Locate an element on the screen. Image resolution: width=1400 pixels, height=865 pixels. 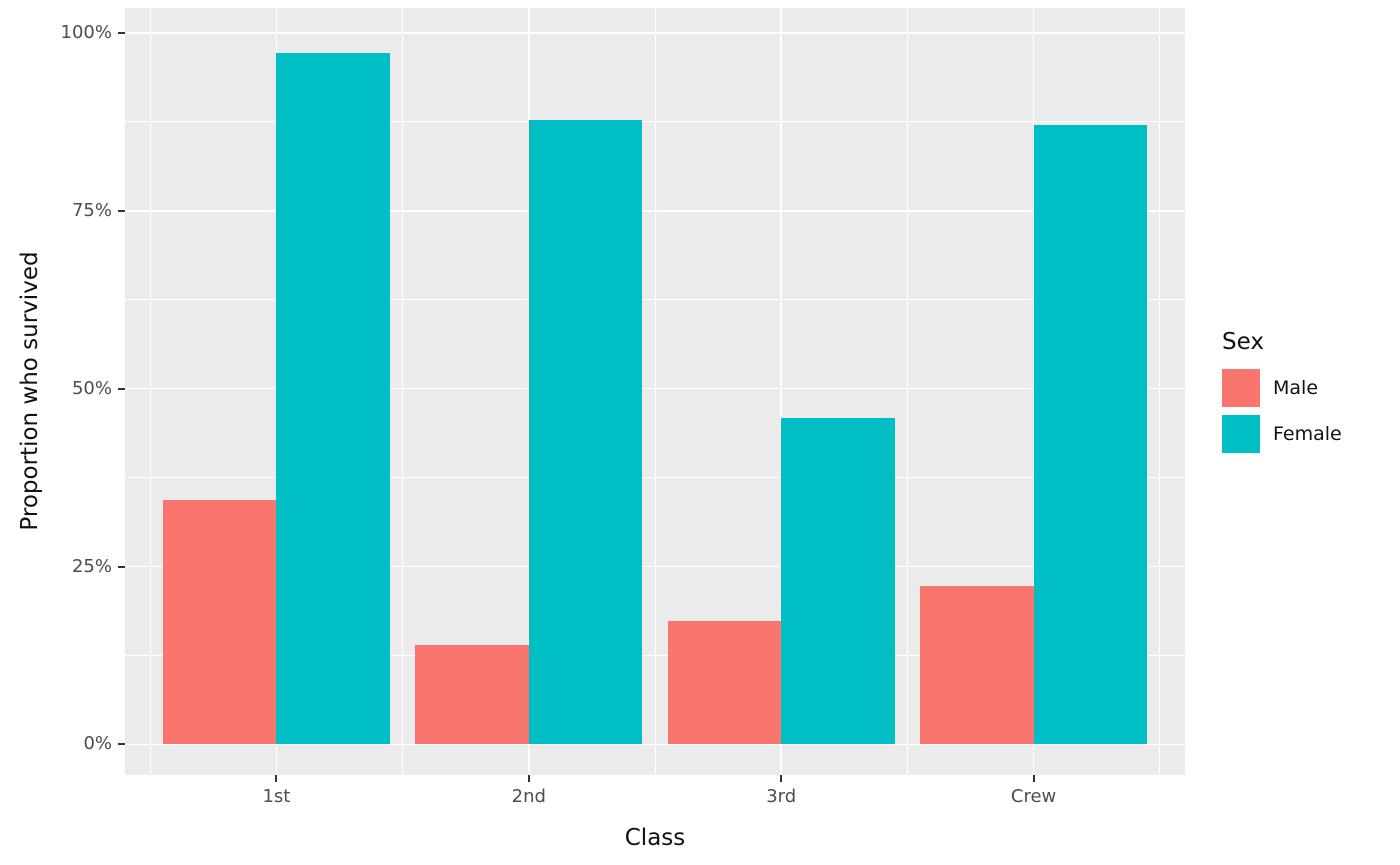
bar-female-crew is located at coordinates (1090, 435).